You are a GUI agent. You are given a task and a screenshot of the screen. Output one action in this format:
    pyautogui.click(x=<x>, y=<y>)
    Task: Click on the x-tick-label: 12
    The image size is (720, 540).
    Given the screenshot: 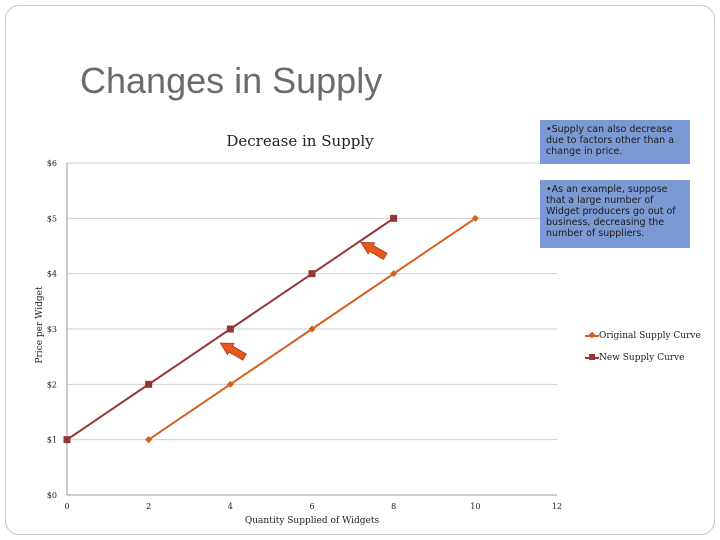 What is the action you would take?
    pyautogui.click(x=557, y=506)
    